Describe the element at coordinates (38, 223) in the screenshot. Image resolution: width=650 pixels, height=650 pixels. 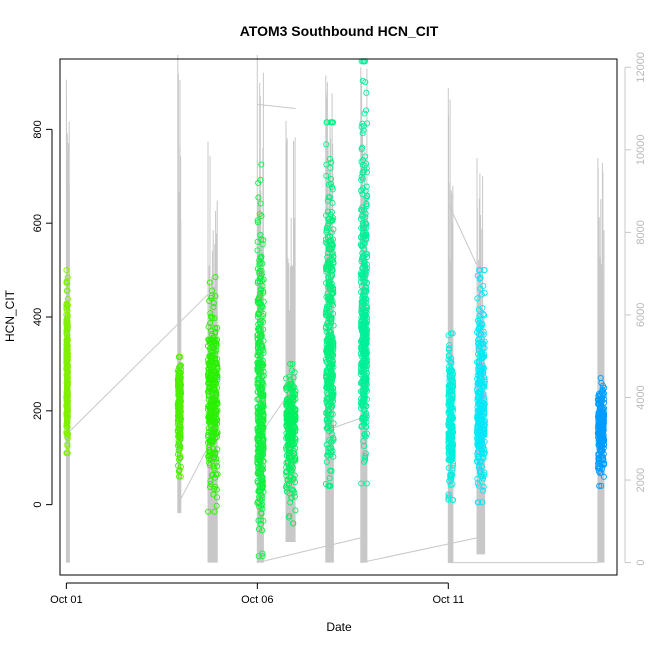
I see `y-tick-label: 600` at that location.